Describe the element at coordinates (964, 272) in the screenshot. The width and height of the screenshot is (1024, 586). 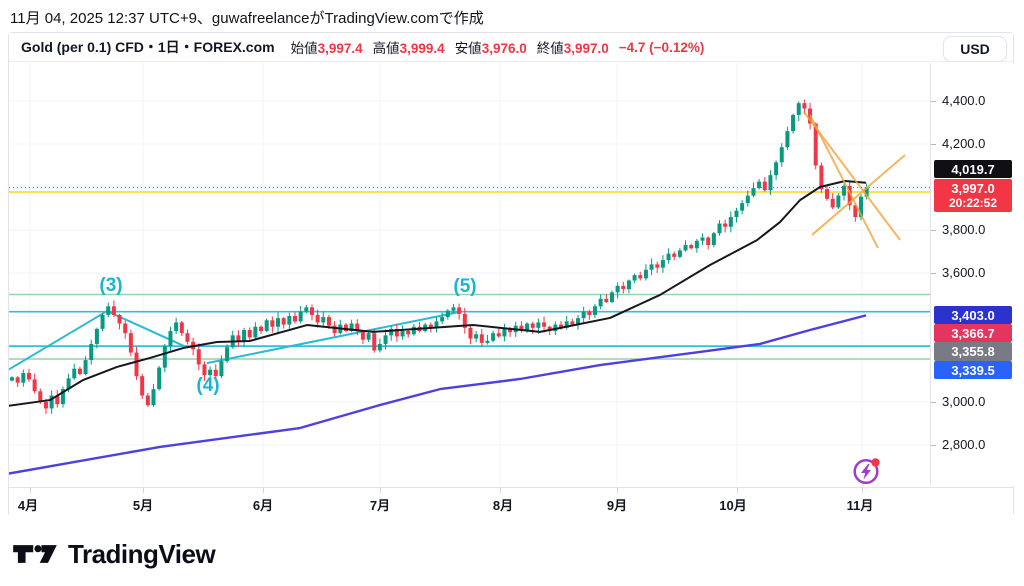
I see `price-axis-label: 3,600.0` at that location.